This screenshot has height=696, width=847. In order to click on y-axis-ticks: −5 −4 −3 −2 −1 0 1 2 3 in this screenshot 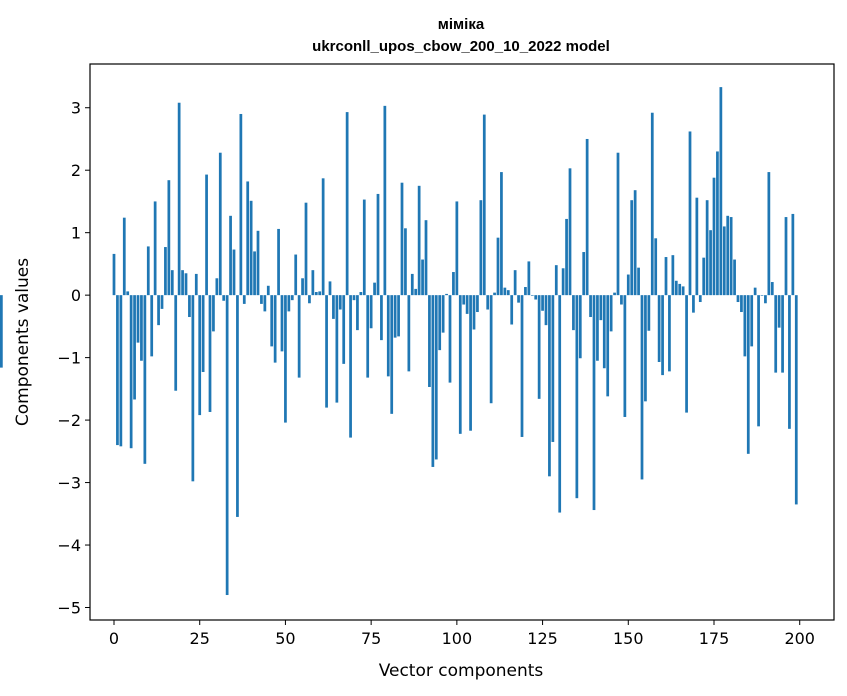, I will do `click(73, 358)`.